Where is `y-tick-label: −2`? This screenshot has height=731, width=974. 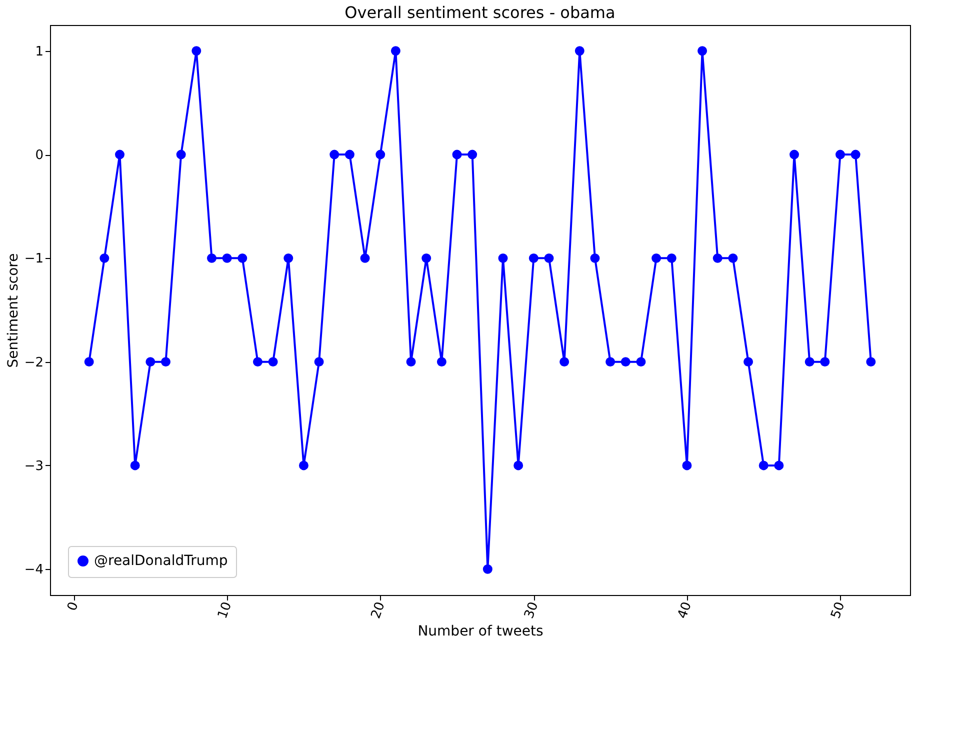 y-tick-label: −2 is located at coordinates (34, 362).